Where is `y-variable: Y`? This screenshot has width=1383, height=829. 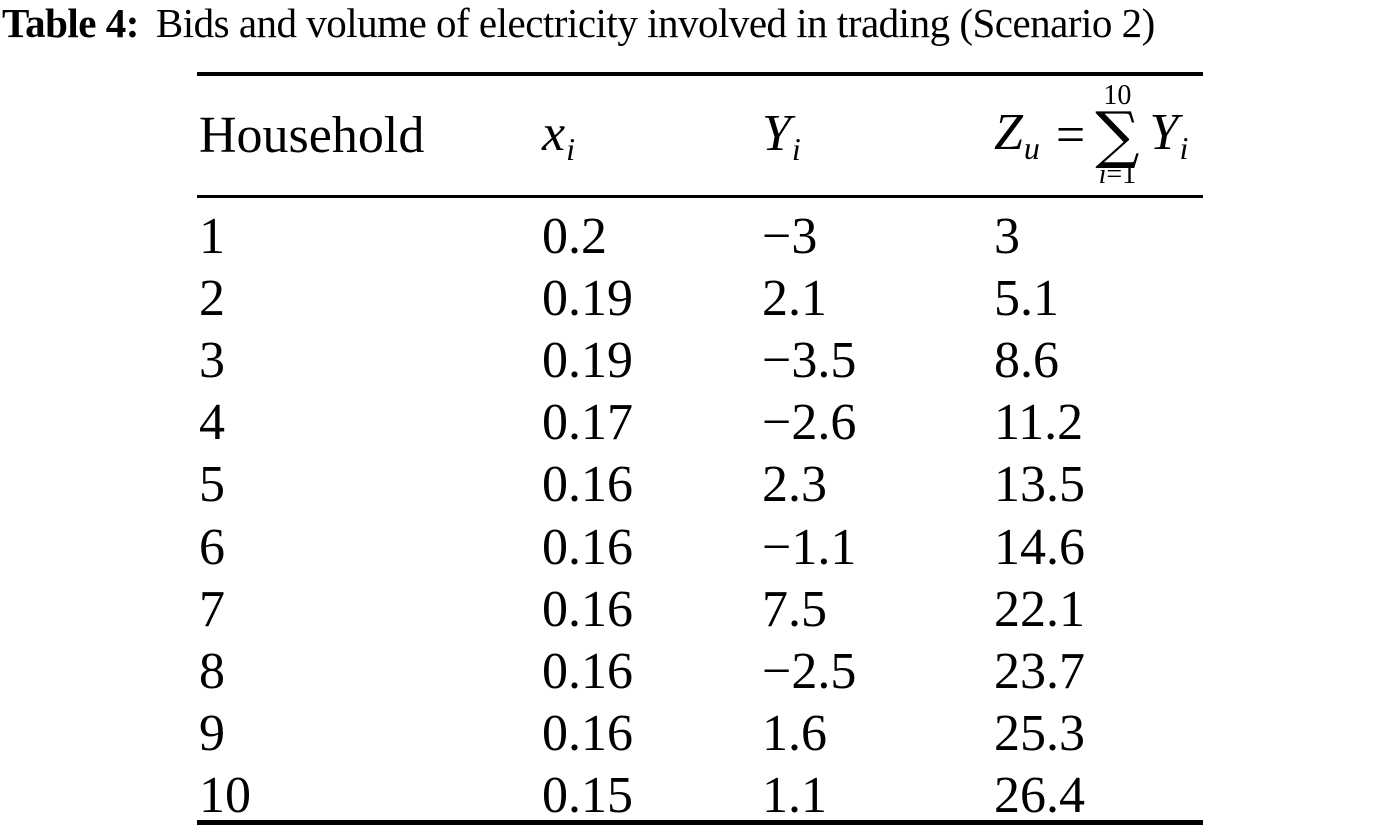
y-variable: Y is located at coordinates (776, 133).